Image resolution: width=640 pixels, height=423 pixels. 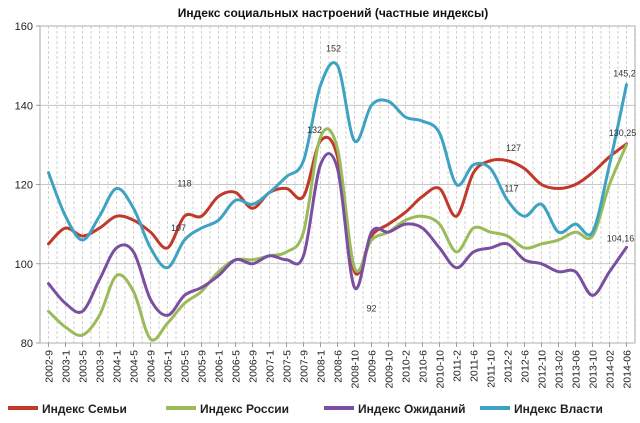 I want to click on x-tick-label: 2004-1, so click(x=118, y=366).